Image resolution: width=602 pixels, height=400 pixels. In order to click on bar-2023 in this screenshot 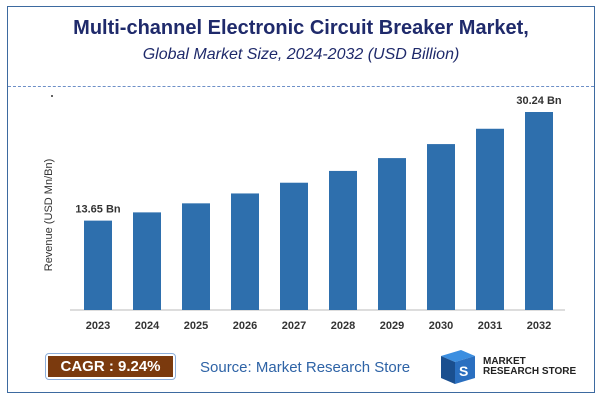, I will do `click(98, 265)`.